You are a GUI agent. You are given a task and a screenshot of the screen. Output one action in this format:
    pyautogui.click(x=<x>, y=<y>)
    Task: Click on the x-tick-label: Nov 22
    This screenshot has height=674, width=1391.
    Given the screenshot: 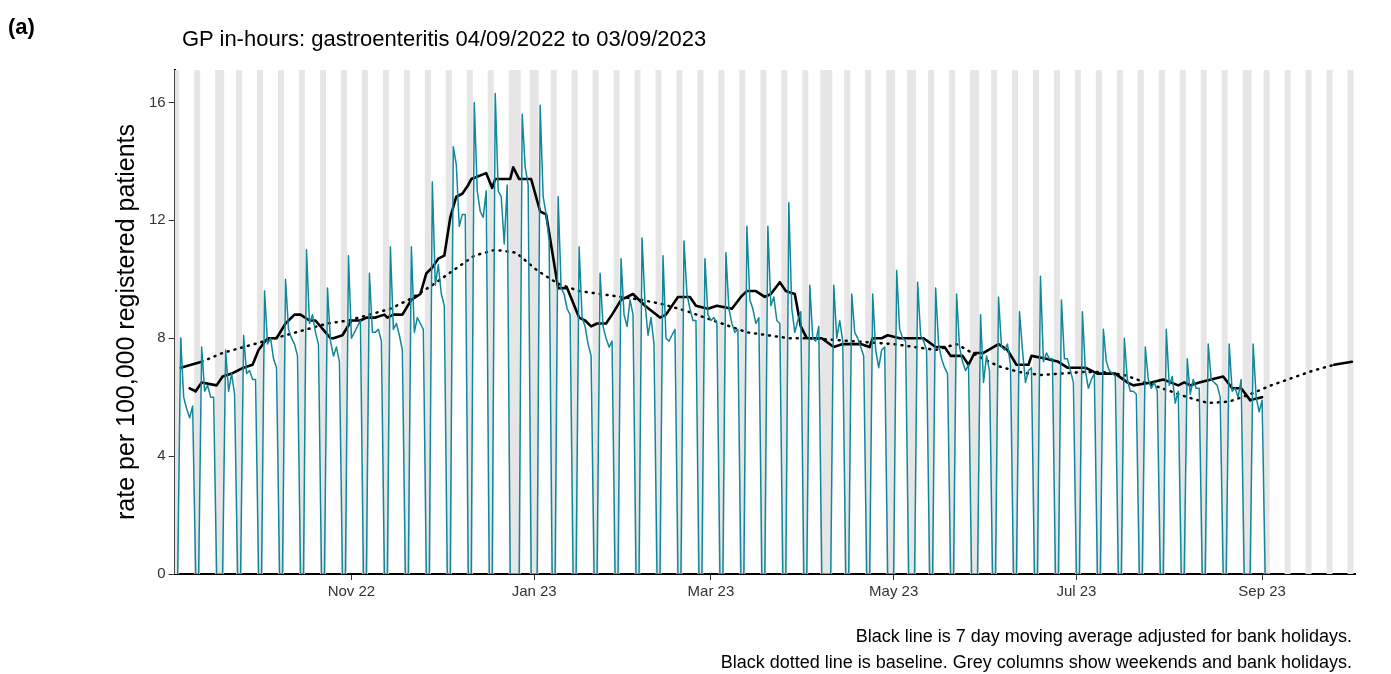 What is the action you would take?
    pyautogui.click(x=351, y=591)
    